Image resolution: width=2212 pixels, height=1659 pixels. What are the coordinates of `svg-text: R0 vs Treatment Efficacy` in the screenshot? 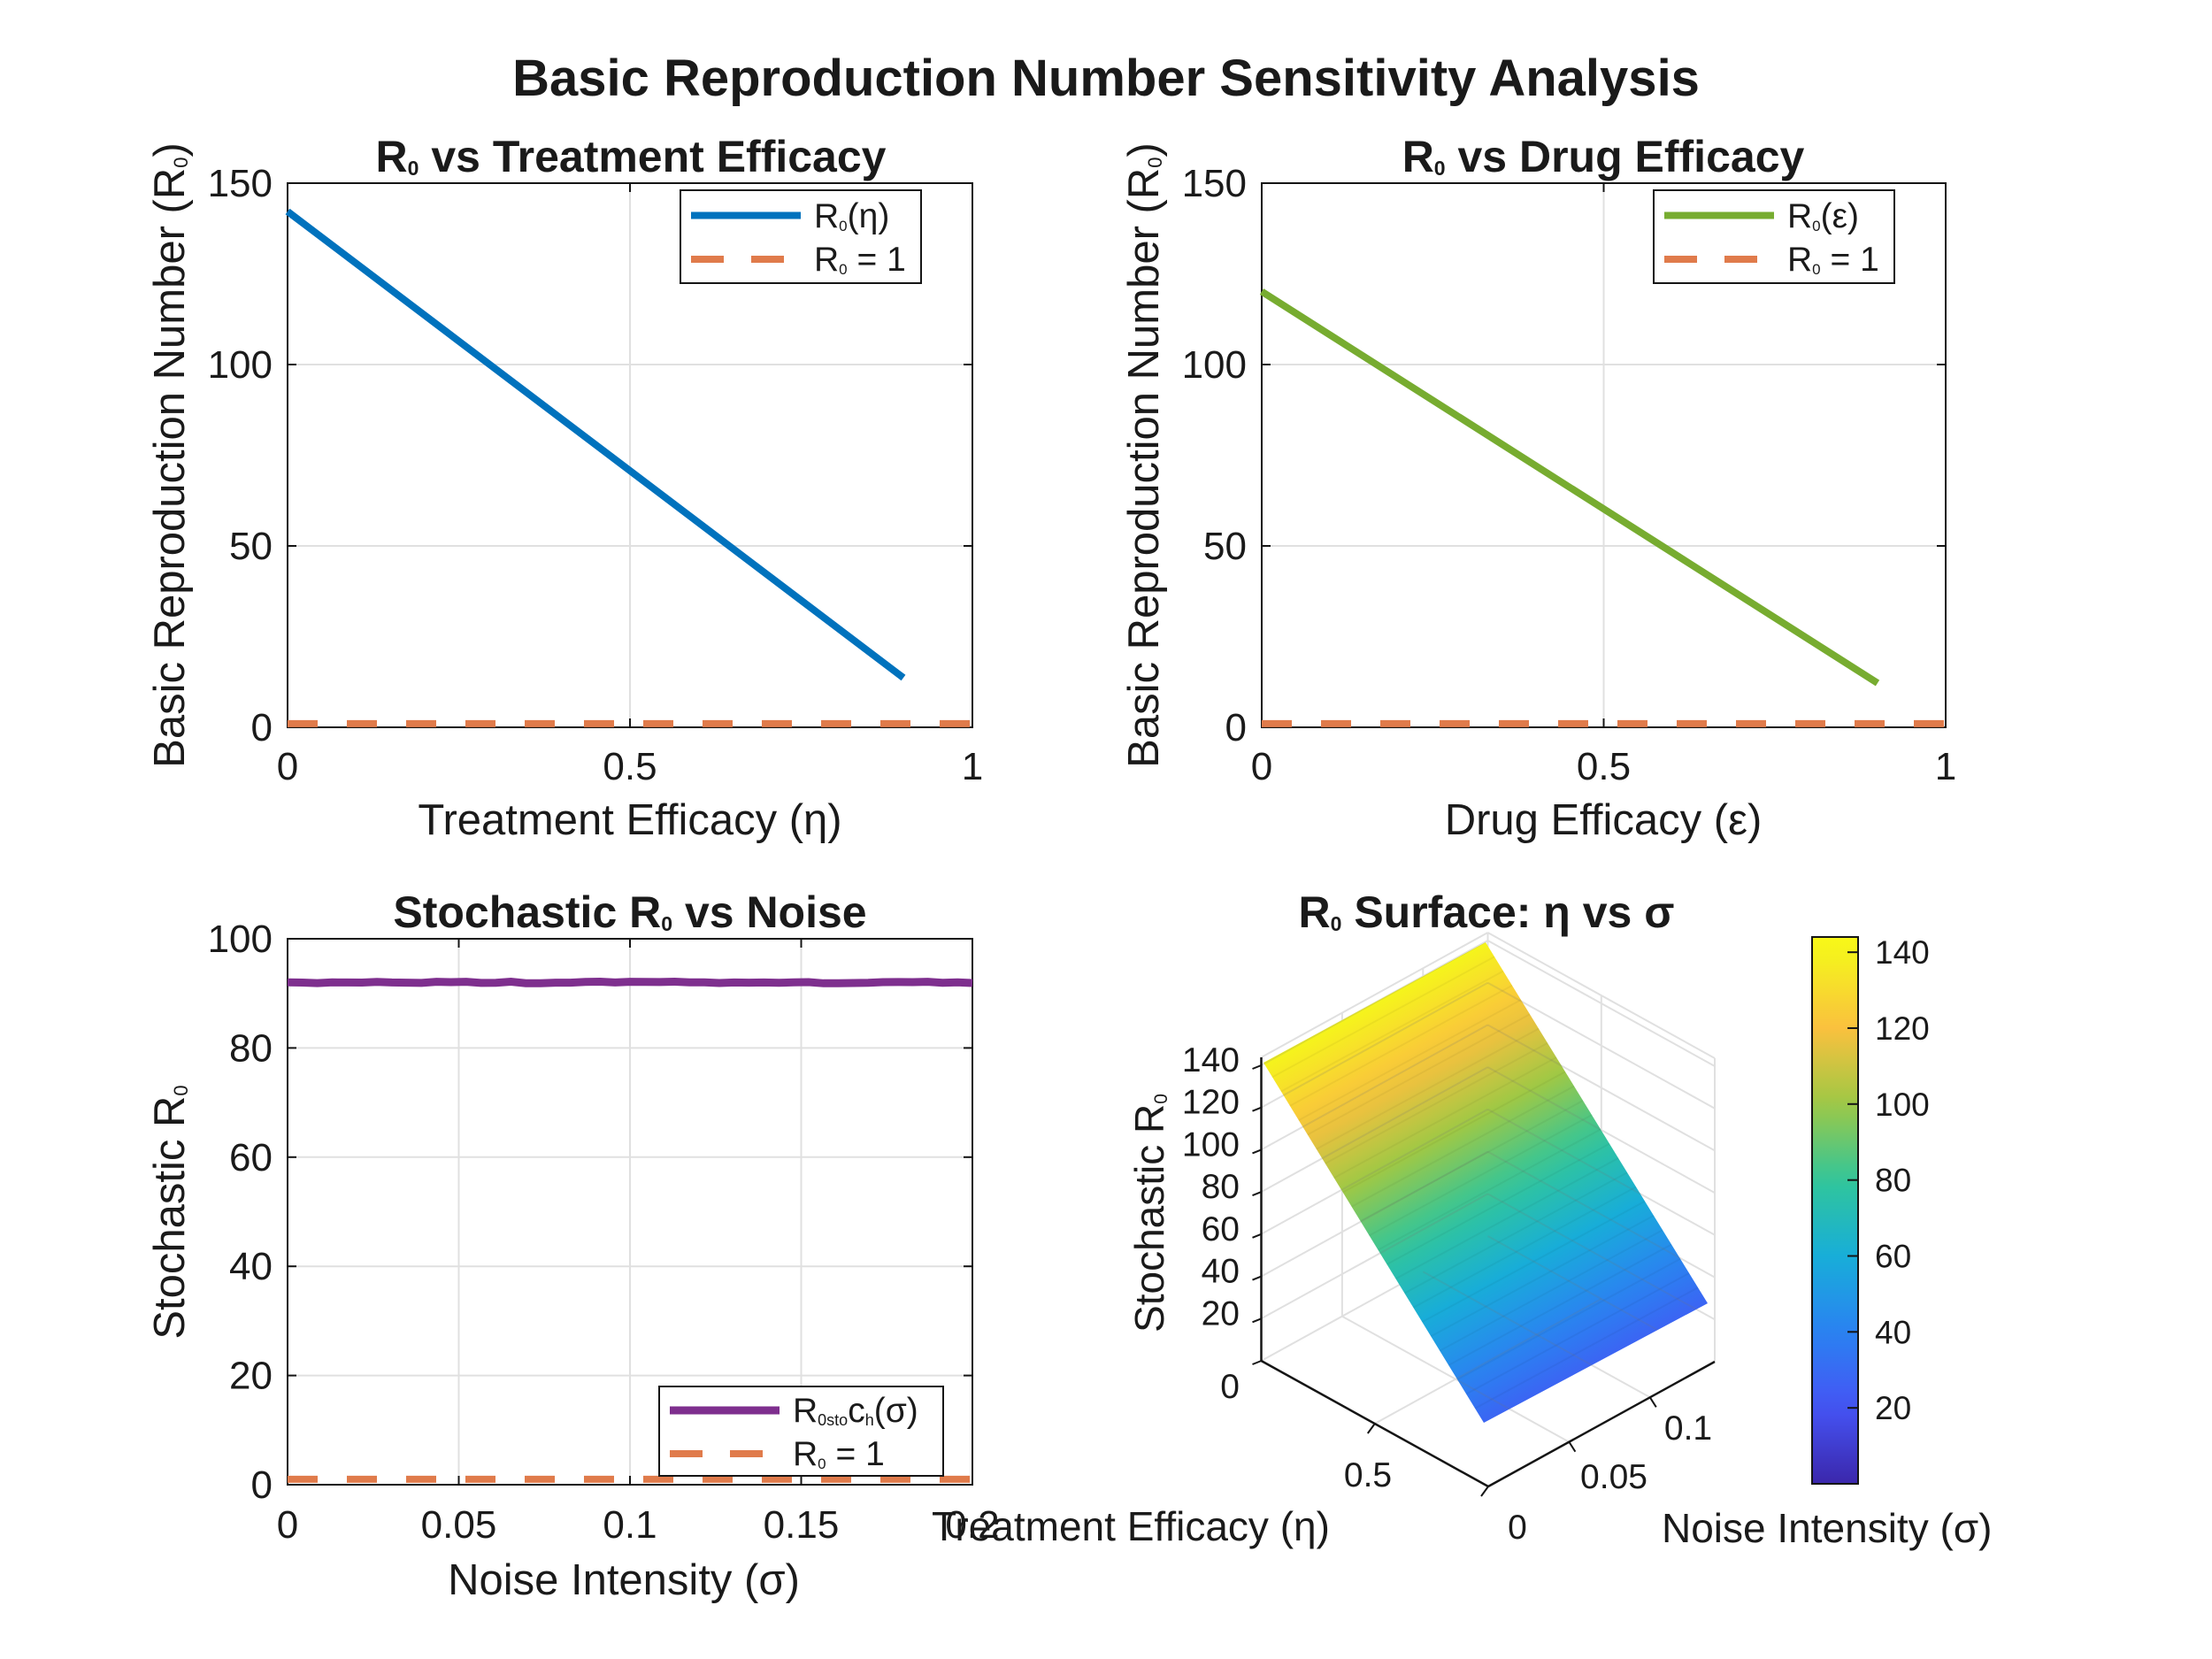 It's located at (632, 157).